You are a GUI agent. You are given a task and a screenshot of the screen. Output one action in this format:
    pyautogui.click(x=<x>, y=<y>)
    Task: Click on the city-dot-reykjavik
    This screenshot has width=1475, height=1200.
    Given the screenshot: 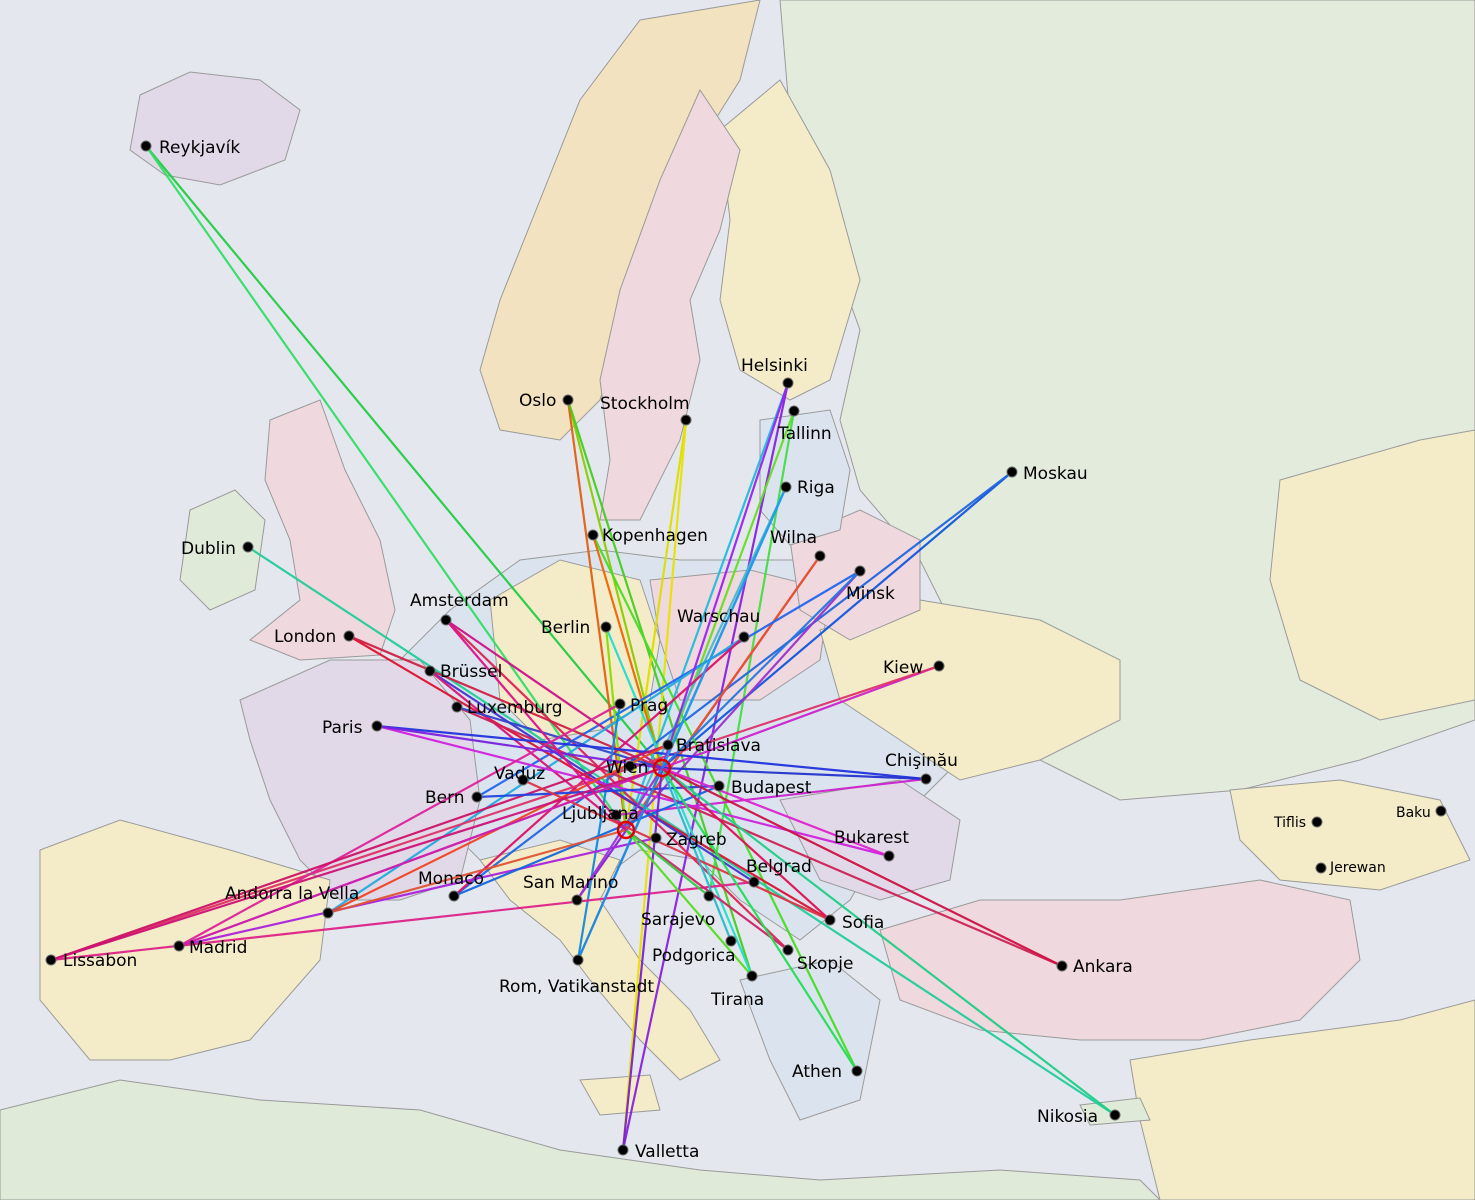 What is the action you would take?
    pyautogui.click(x=146, y=146)
    